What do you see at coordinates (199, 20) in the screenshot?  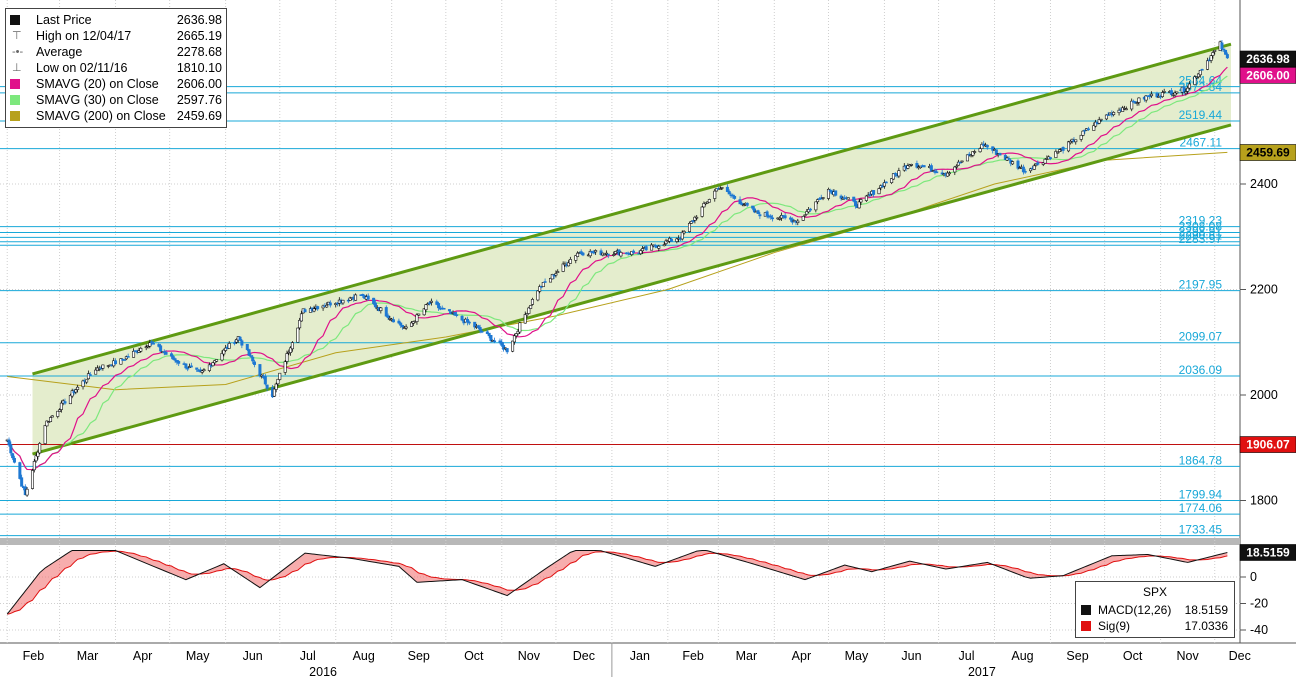 I see `legend-value-last: 2636.98` at bounding box center [199, 20].